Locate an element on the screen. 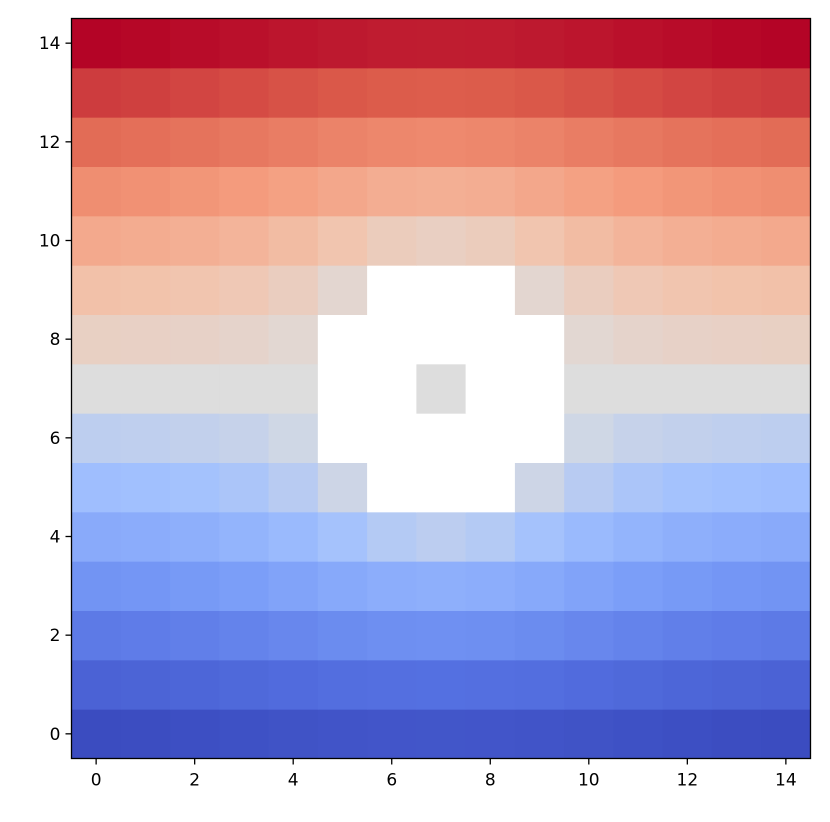 The width and height of the screenshot is (830, 822). x-tick-label: 8 is located at coordinates (490, 781).